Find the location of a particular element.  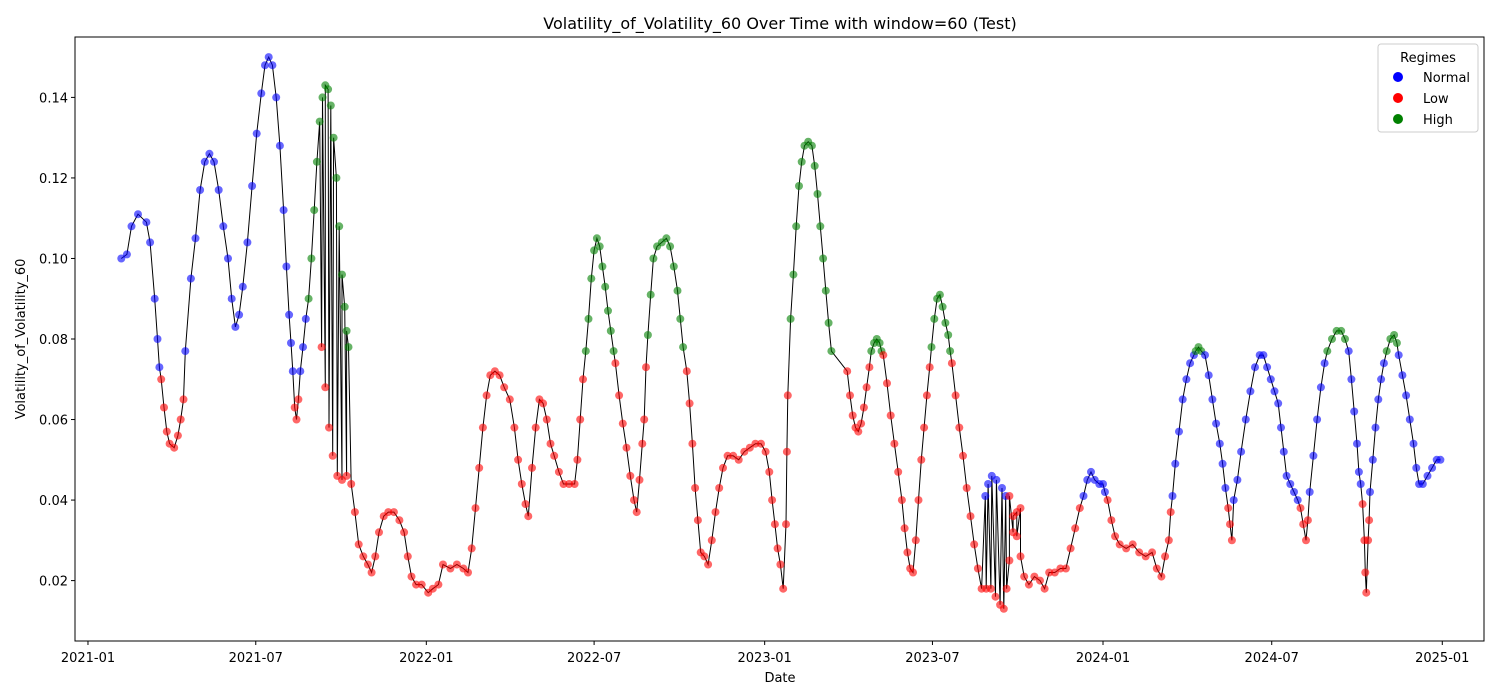

x-tick-label: 2021-07 is located at coordinates (256, 658).